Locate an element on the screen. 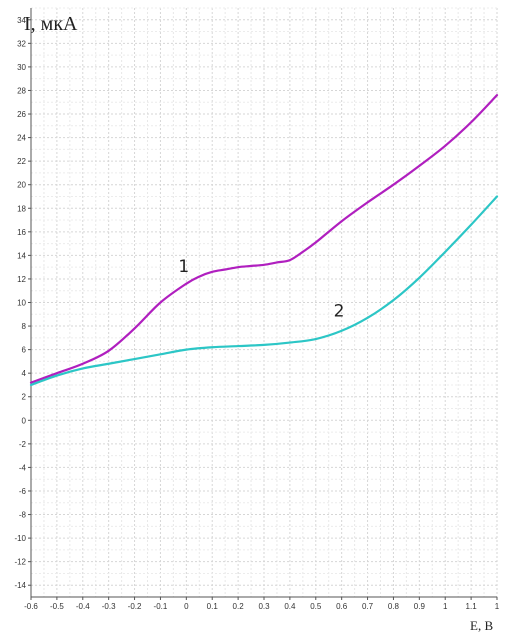  curve-label-1: 1 is located at coordinates (183, 267).